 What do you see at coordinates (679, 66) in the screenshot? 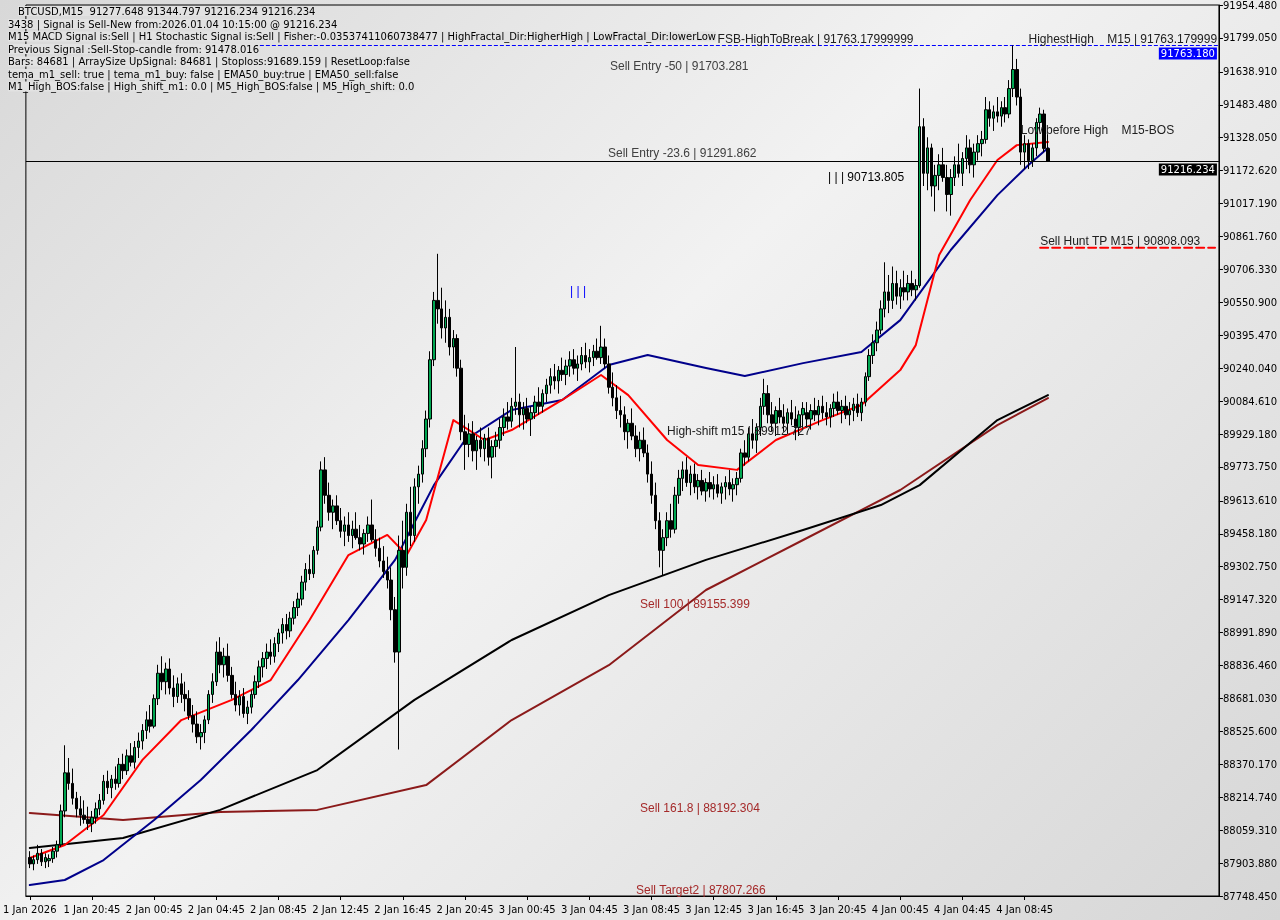
I see `annotation: Sell Entry -50 | 91703.281` at bounding box center [679, 66].